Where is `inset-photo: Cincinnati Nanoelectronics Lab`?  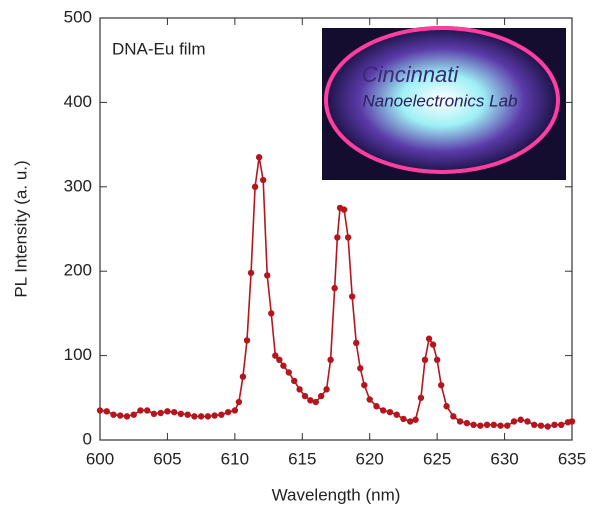 inset-photo: Cincinnati Nanoelectronics Lab is located at coordinates (444, 103).